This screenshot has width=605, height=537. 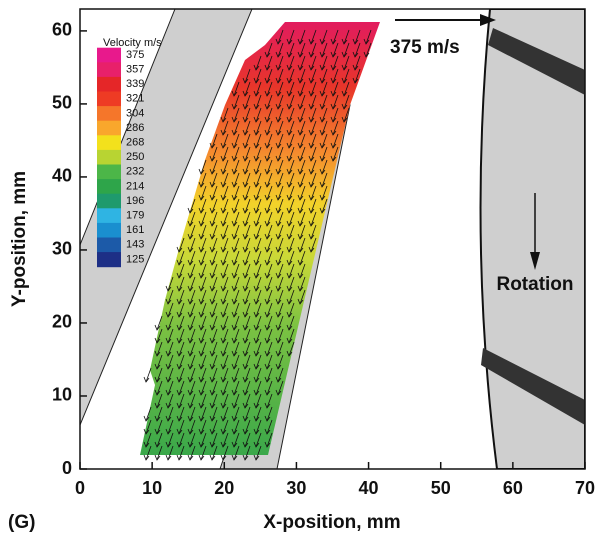 What do you see at coordinates (534, 284) in the screenshot?
I see `rotation-label: Rotation` at bounding box center [534, 284].